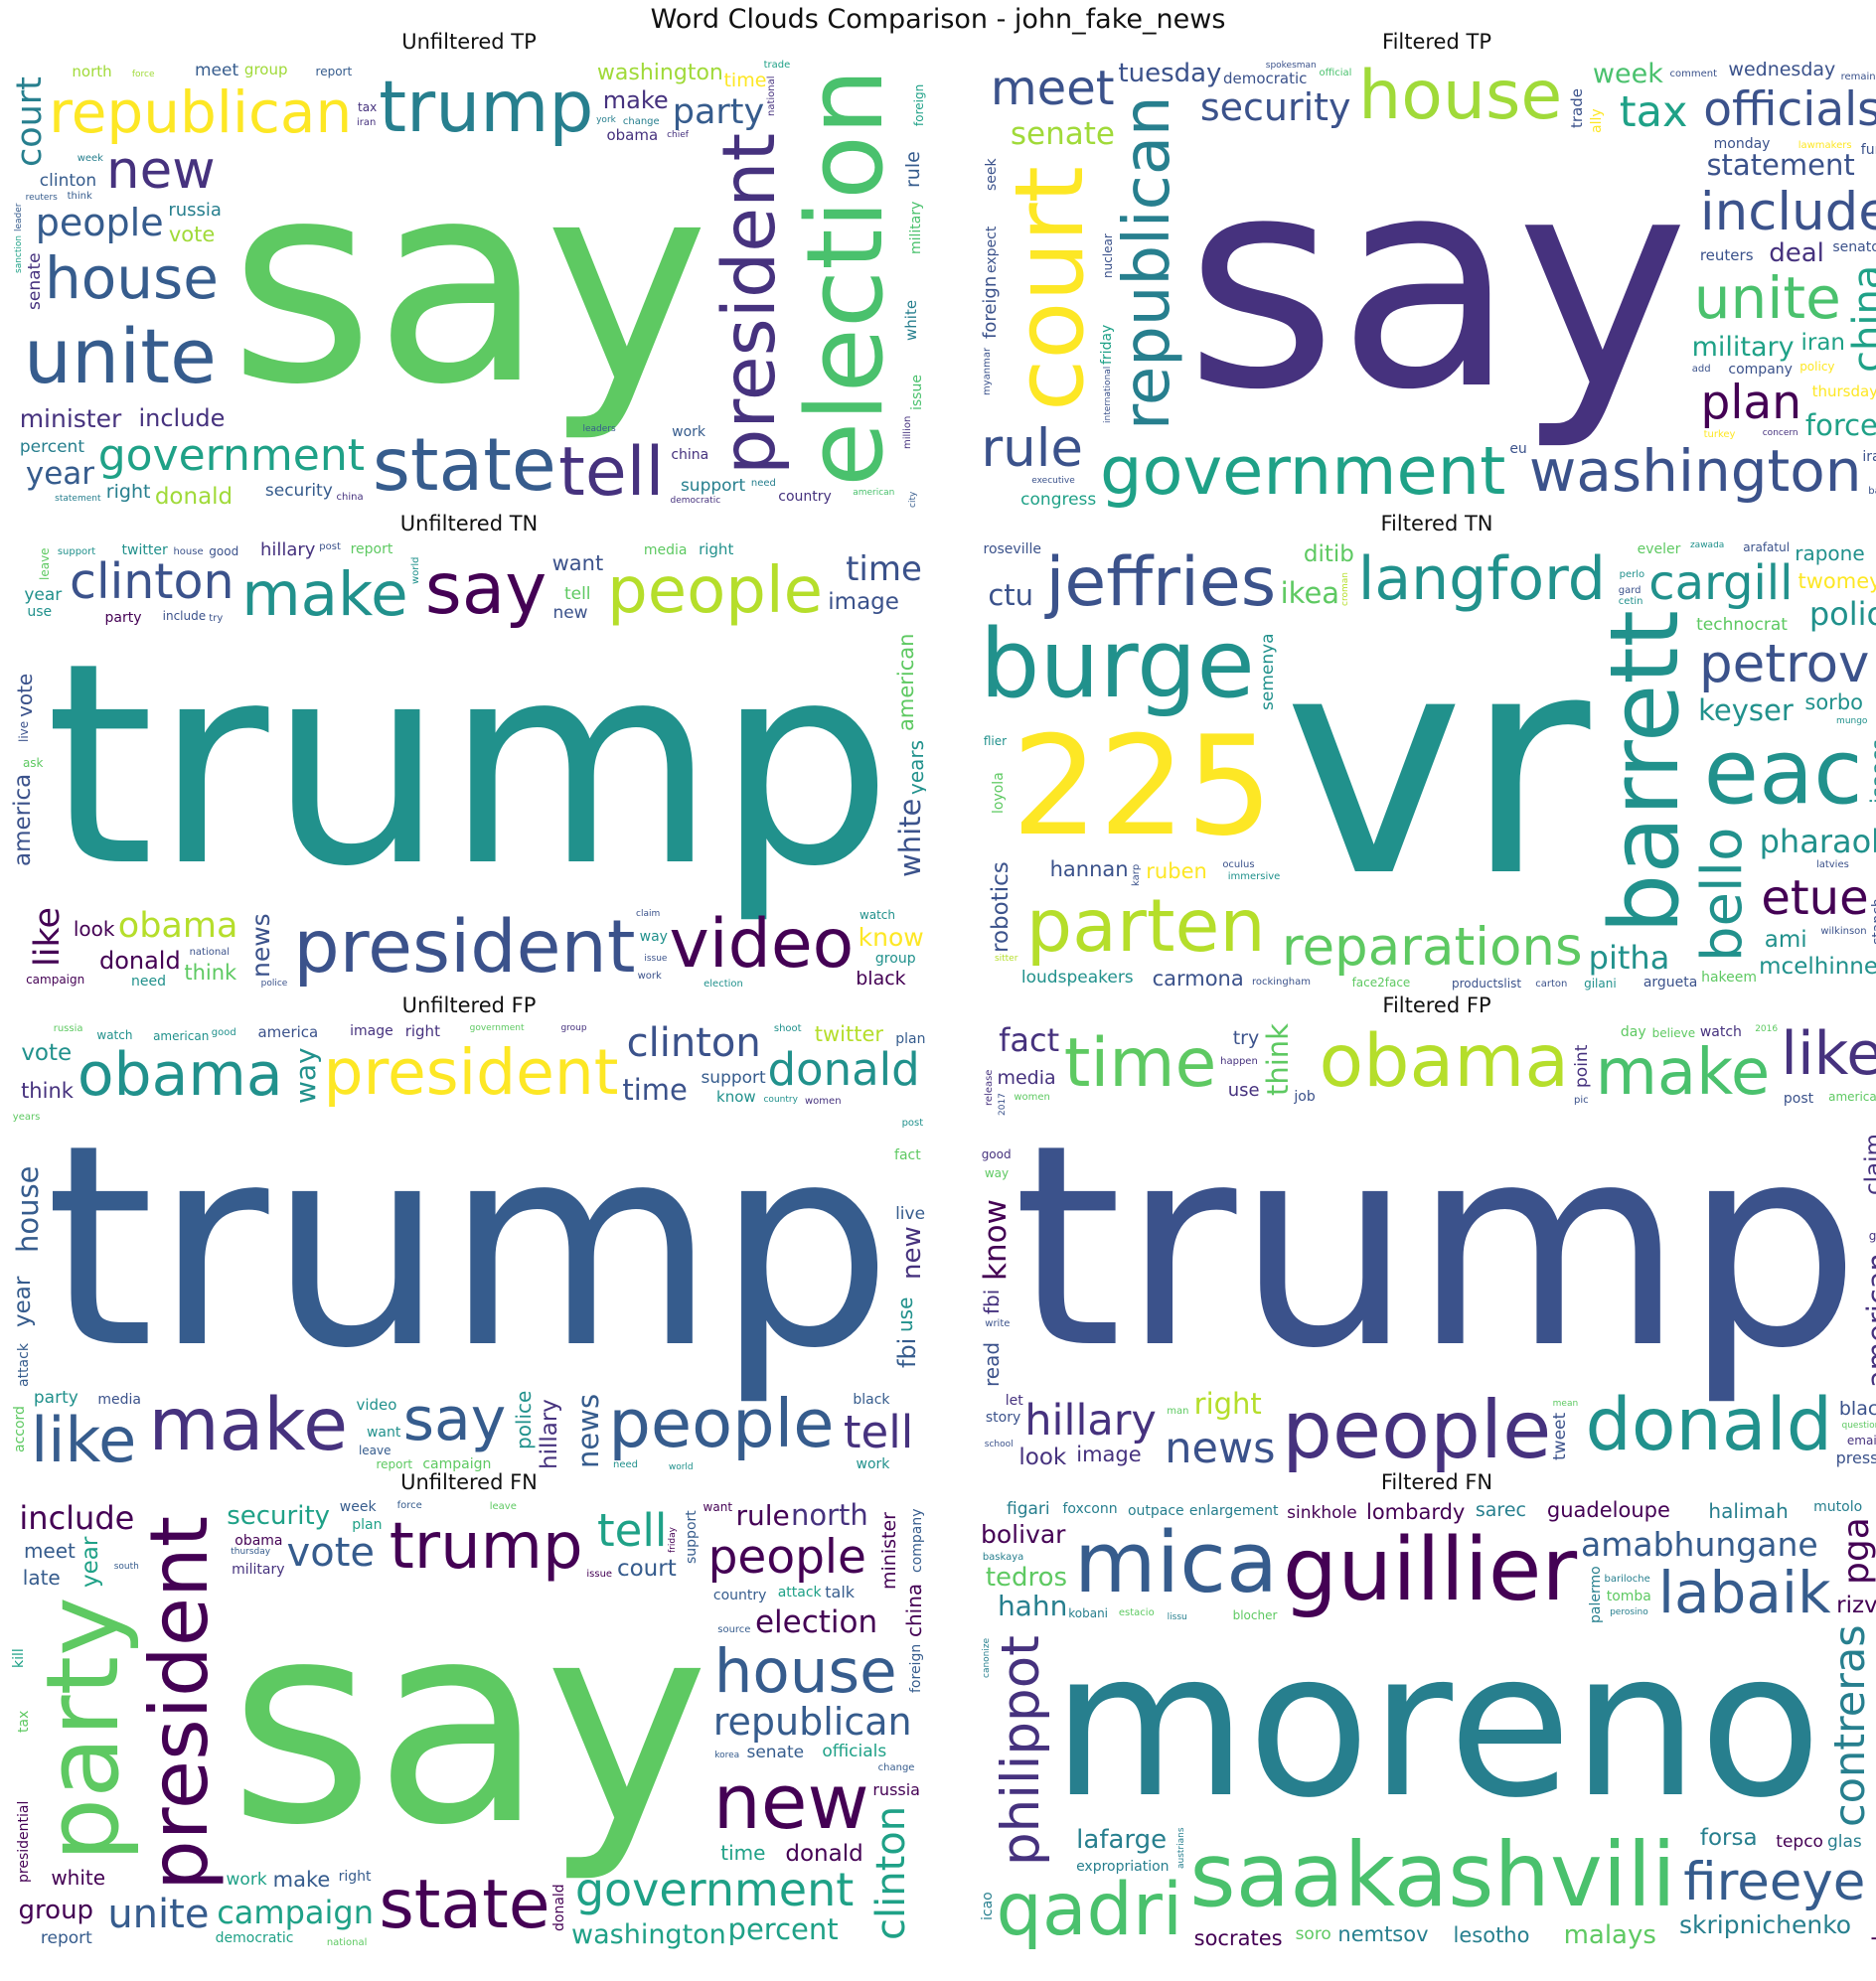  Describe the element at coordinates (843, 1070) in the screenshot. I see `cloud-word: donald` at that location.